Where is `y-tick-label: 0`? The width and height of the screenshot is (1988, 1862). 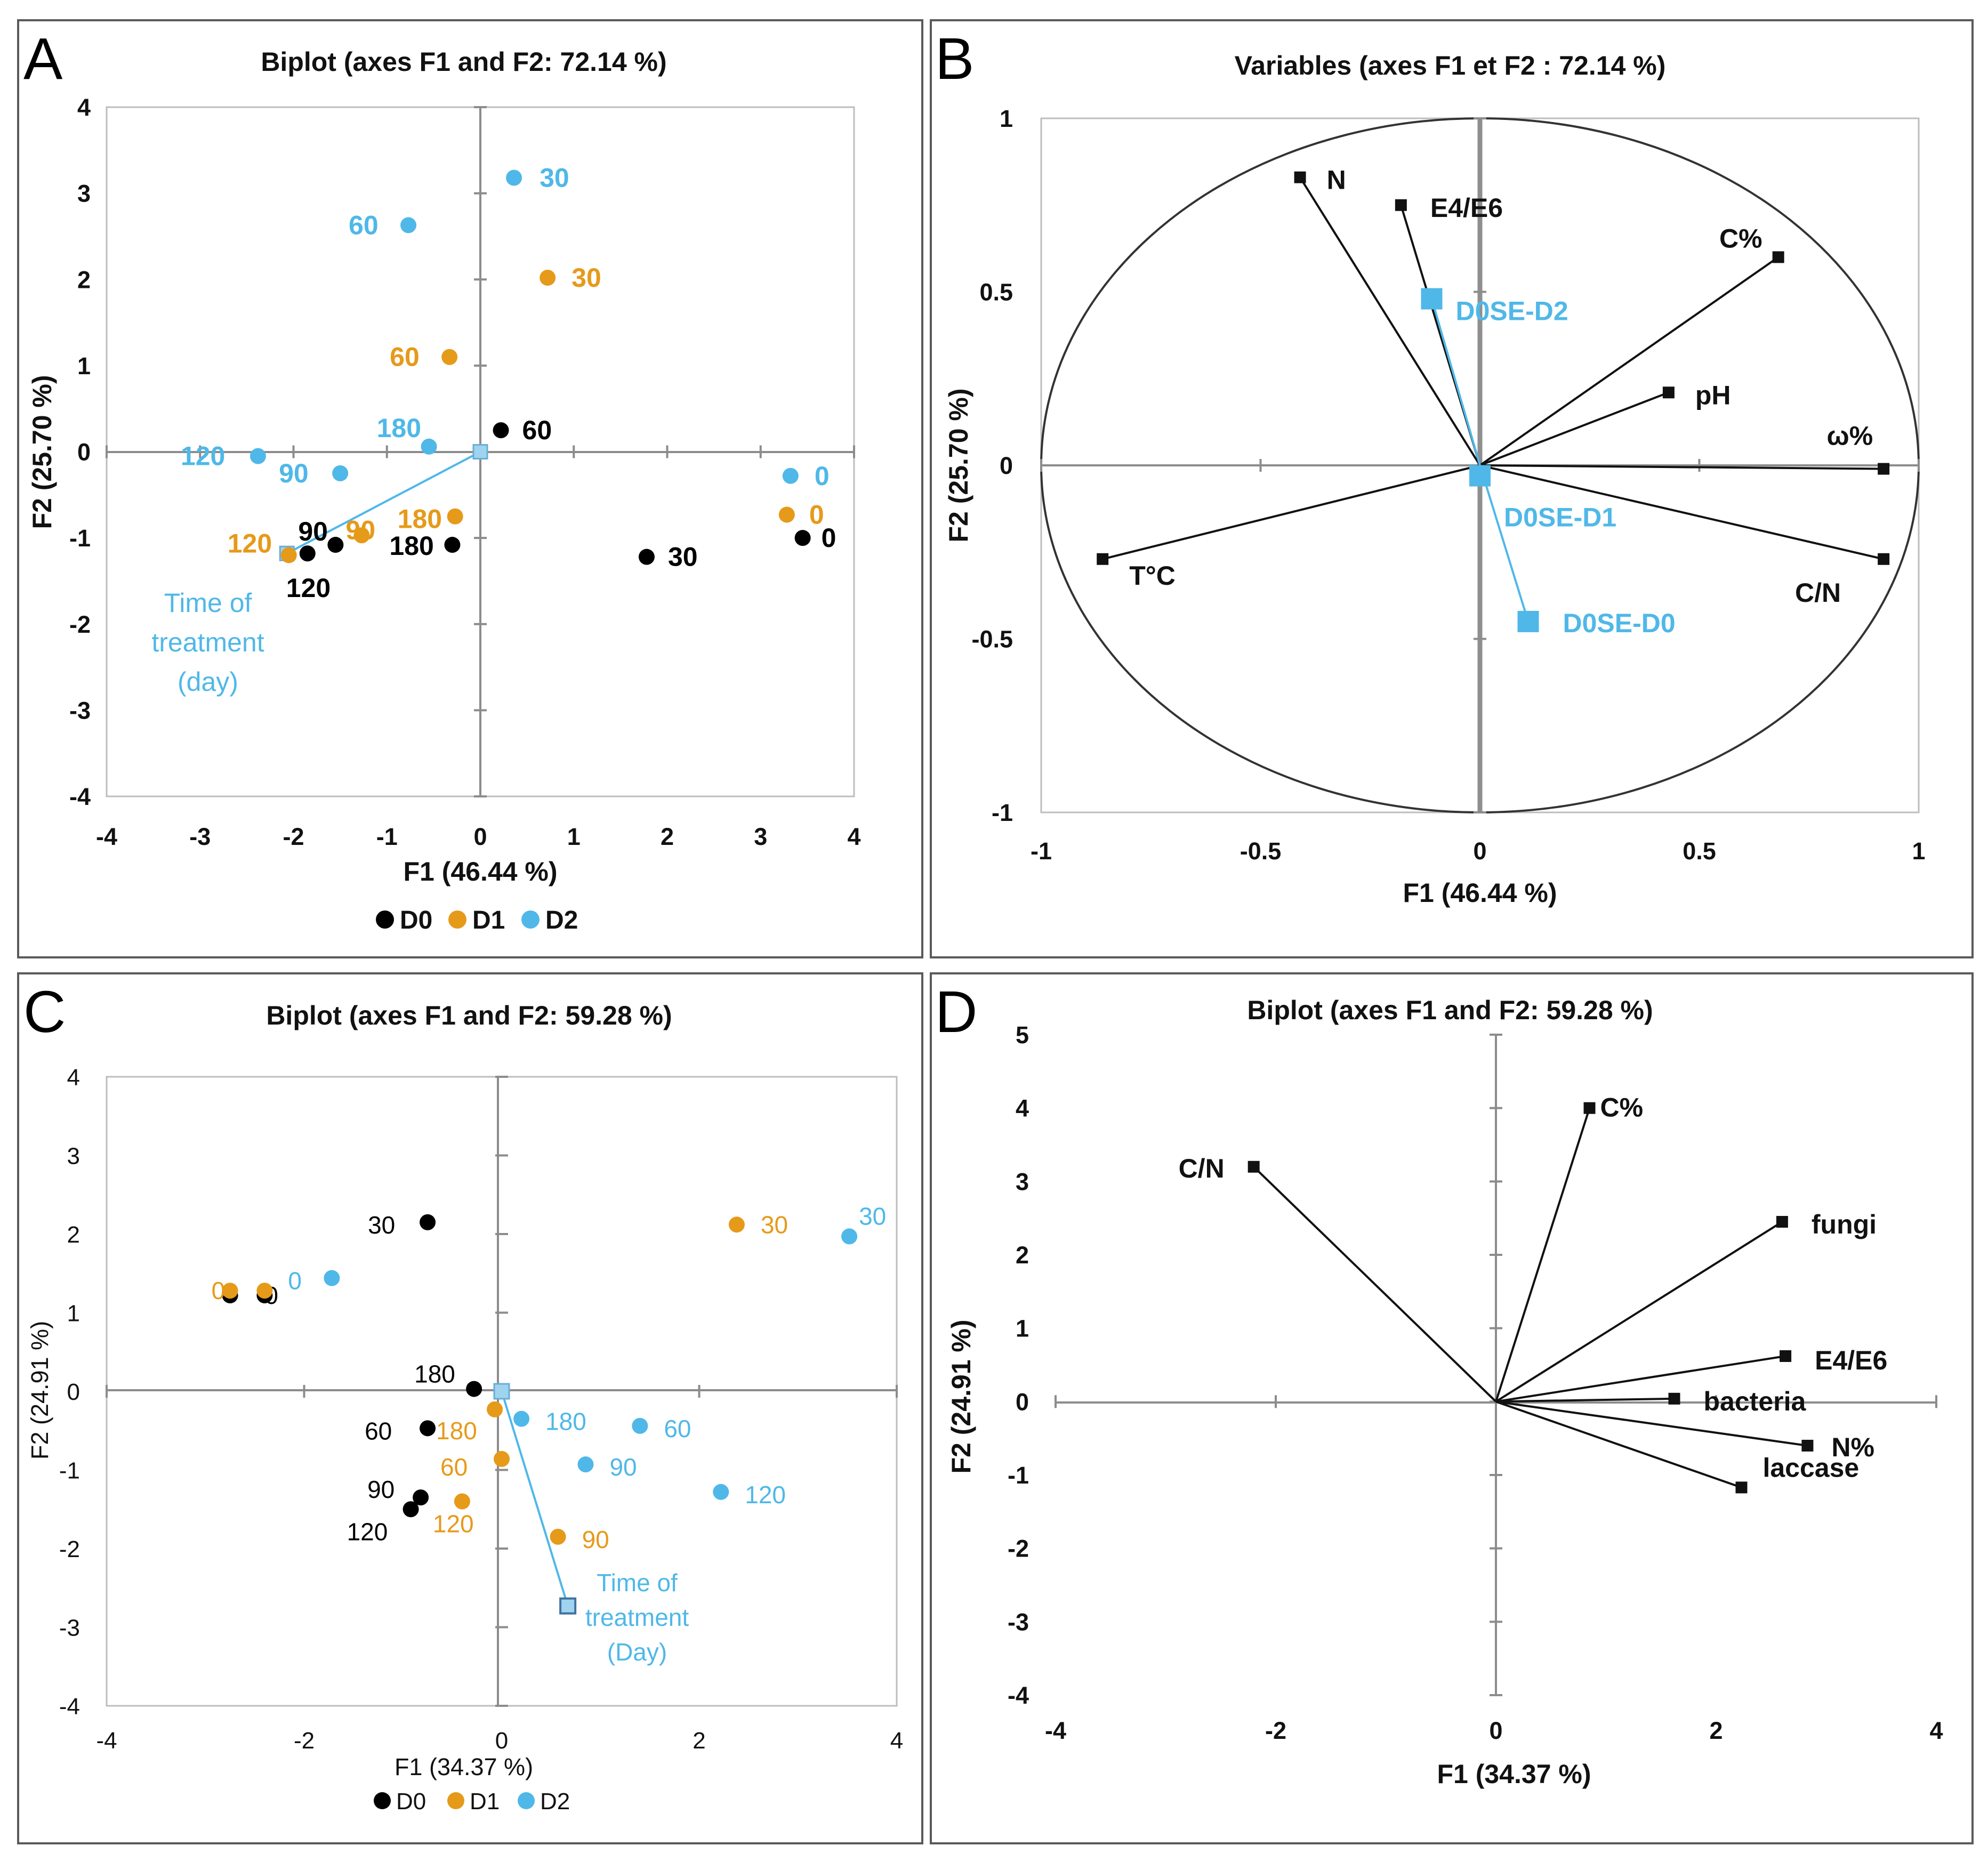
y-tick-label: 0 is located at coordinates (84, 452).